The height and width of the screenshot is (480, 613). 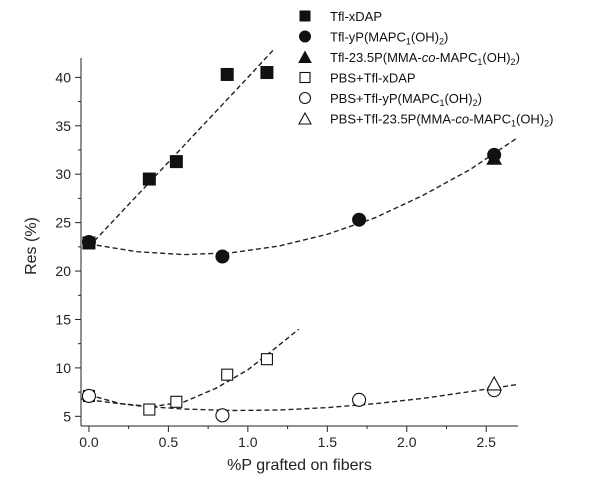 What do you see at coordinates (486, 442) in the screenshot?
I see `x-tick-label: 2.5` at bounding box center [486, 442].